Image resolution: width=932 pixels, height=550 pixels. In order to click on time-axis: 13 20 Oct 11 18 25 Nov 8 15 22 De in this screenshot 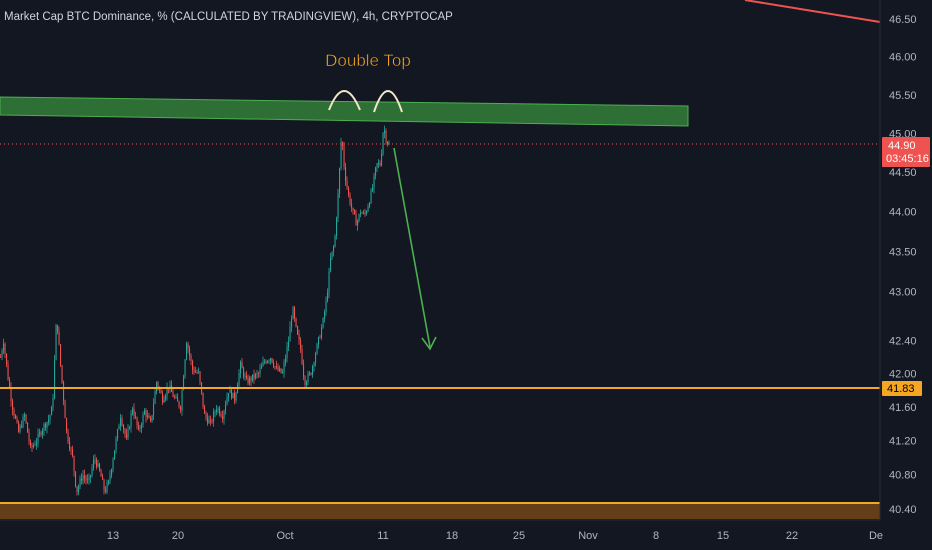, I will do `click(441, 530)`.